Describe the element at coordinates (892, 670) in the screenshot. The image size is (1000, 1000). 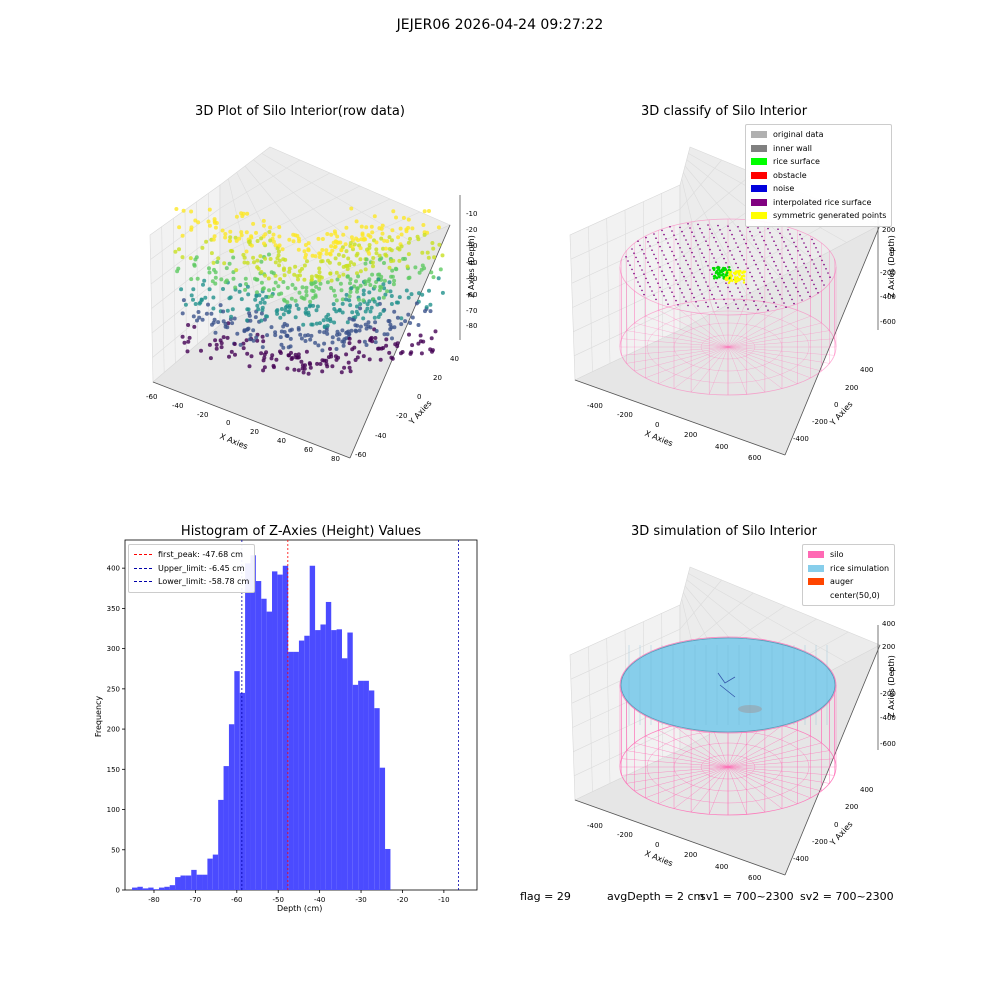
I see `panel4-z-tick: 0` at that location.